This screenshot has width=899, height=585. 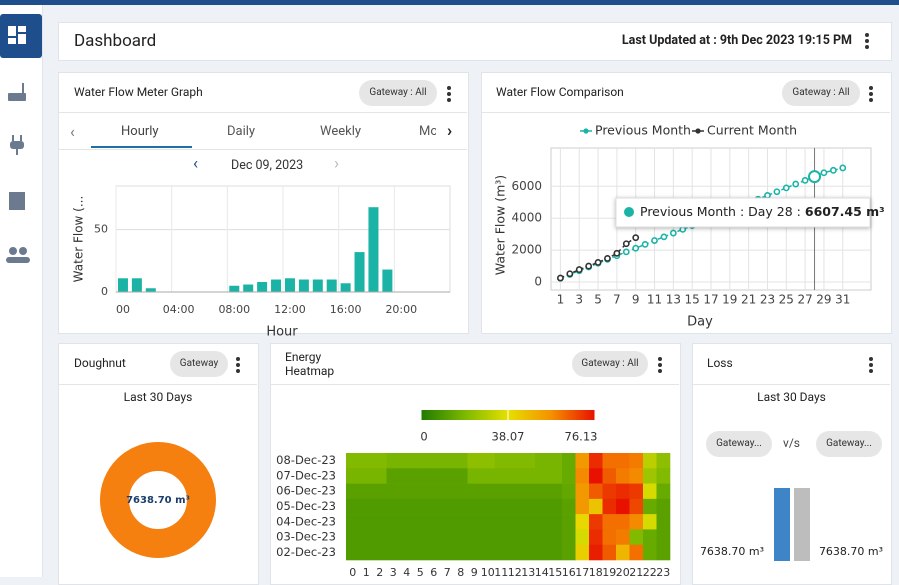 What do you see at coordinates (579, 300) in the screenshot?
I see `x-tick-label: 3` at bounding box center [579, 300].